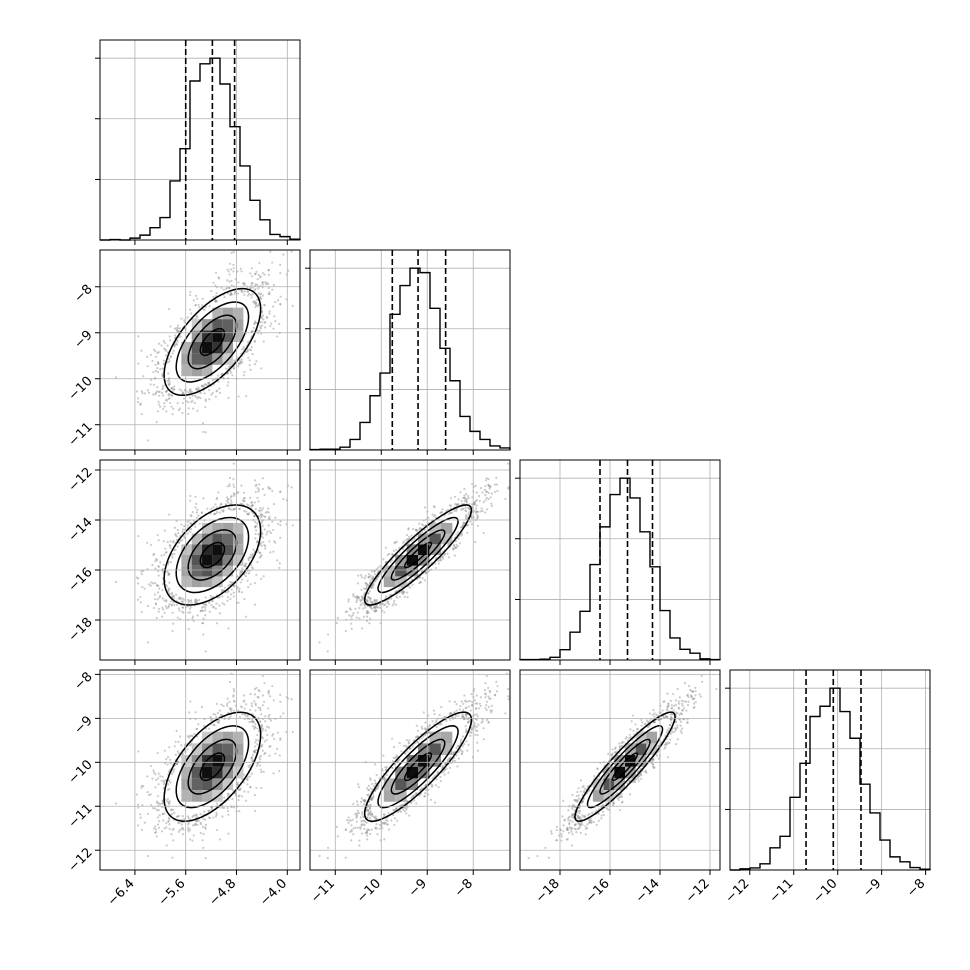  I want to click on sample-point-1-0-1910, so click(264, 322).